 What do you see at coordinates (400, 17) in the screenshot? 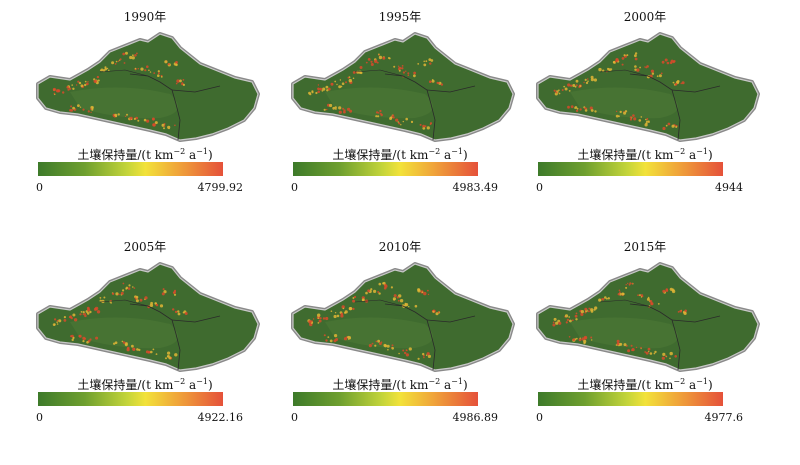
I see `panel-year-title: 1995年` at bounding box center [400, 17].